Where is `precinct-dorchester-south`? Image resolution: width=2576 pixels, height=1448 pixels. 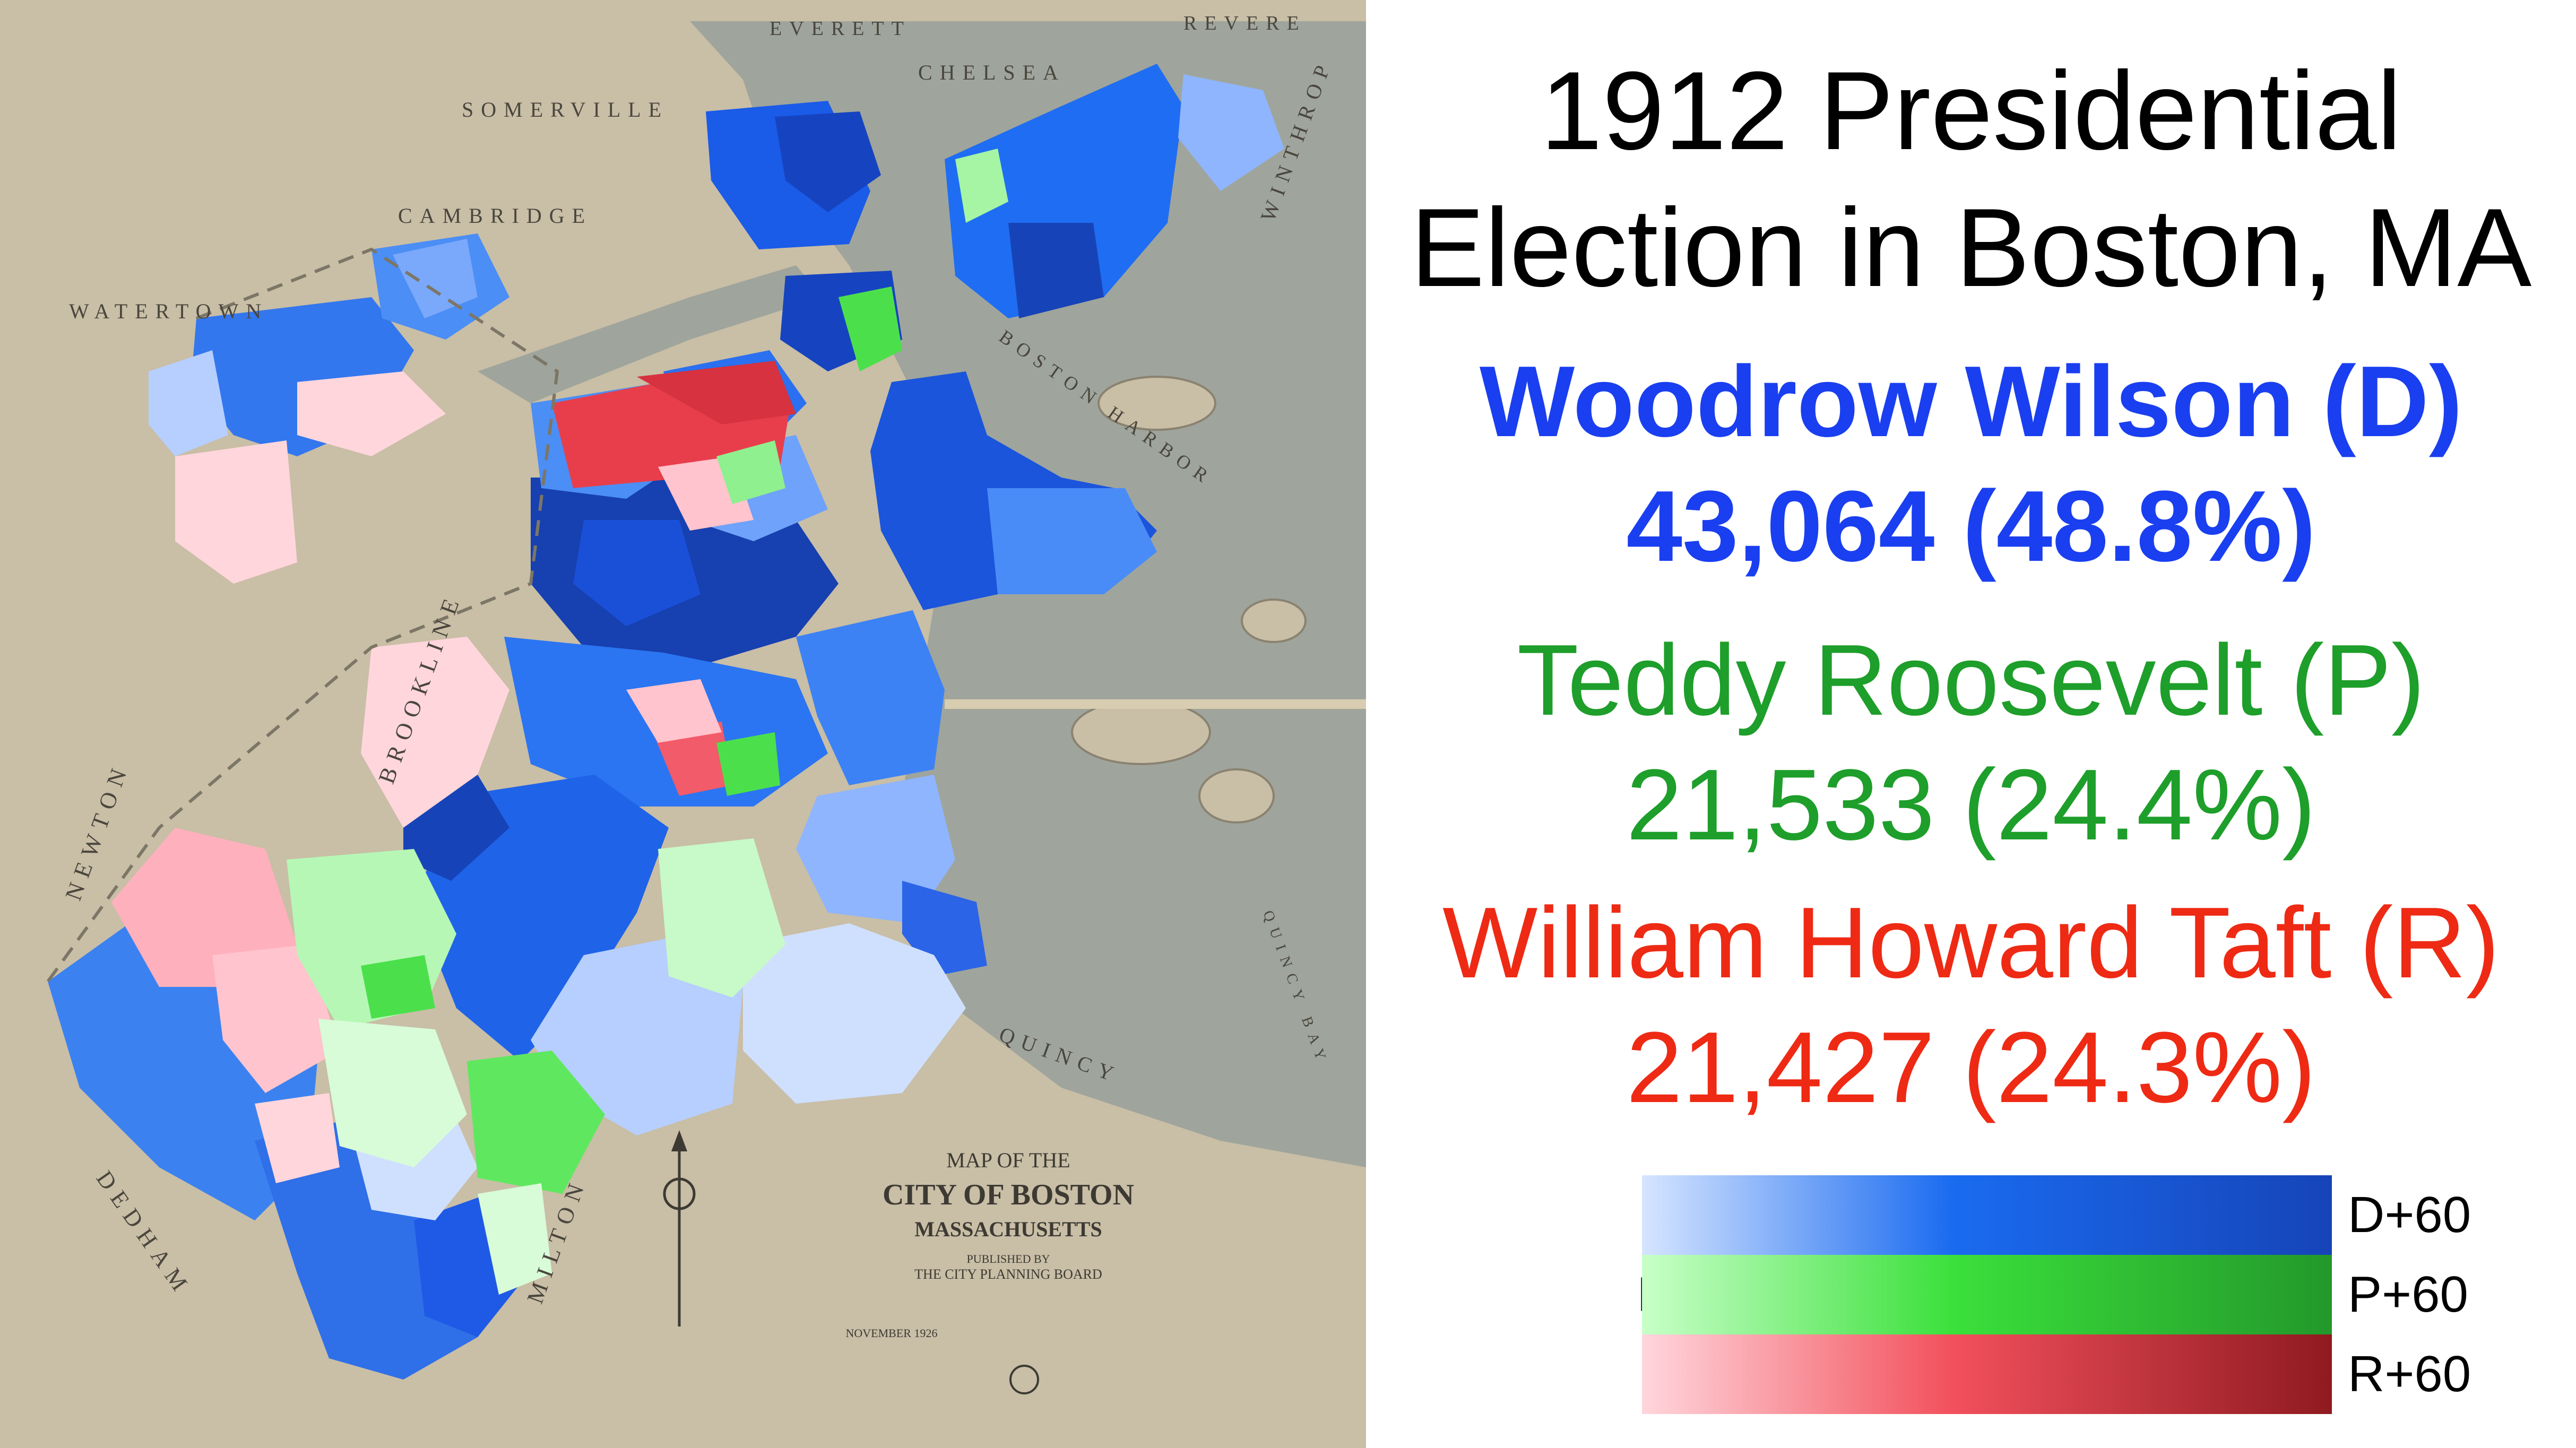 precinct-dorchester-south is located at coordinates (637, 1034).